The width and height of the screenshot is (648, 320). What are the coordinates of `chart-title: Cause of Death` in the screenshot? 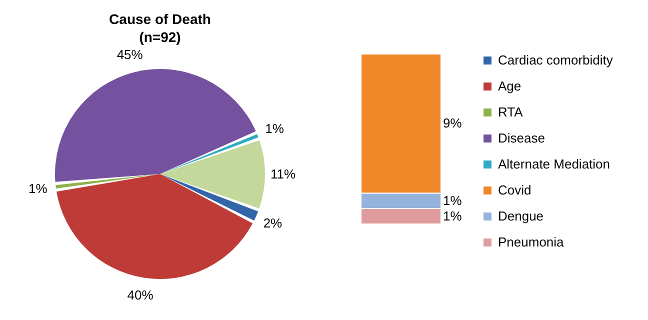 It's located at (160, 18).